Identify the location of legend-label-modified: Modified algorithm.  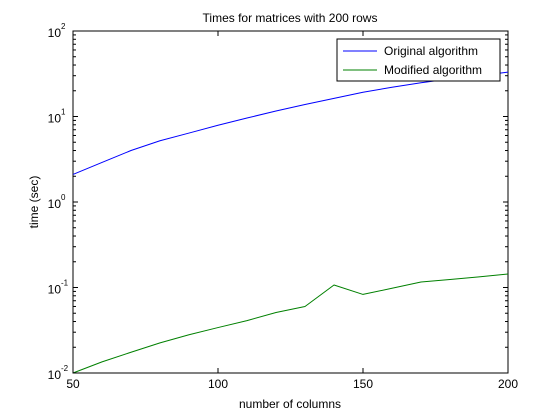
(433, 70).